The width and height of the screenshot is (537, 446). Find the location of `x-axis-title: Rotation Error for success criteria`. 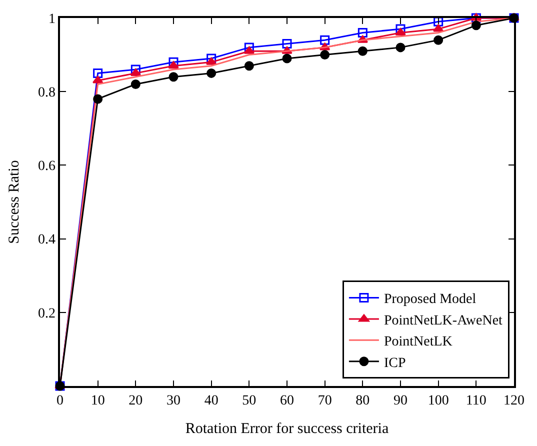

x-axis-title: Rotation Error for success criteria is located at coordinates (287, 429).